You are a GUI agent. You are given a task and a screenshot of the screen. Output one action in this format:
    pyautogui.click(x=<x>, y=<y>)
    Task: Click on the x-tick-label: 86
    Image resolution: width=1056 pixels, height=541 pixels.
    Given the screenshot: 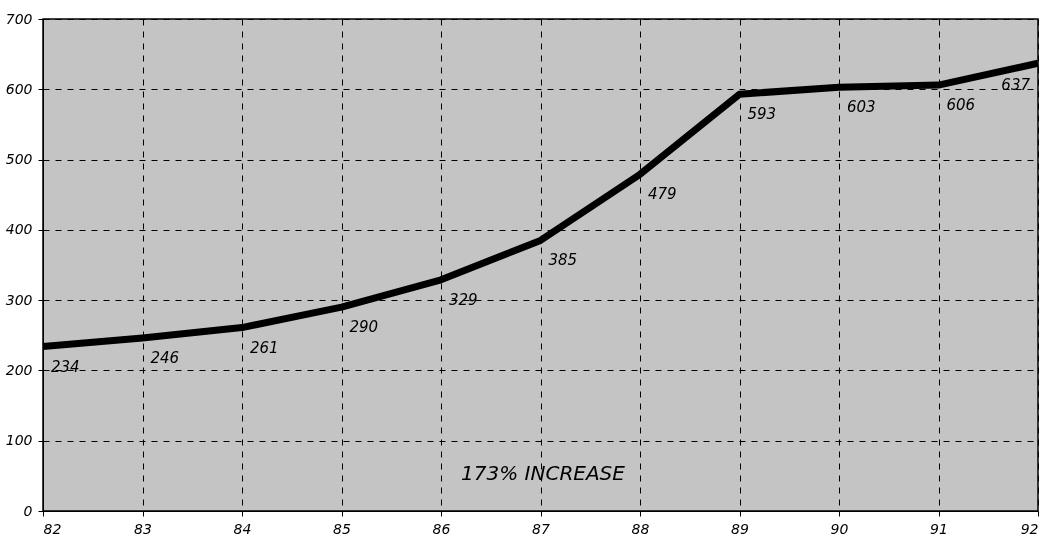 What is the action you would take?
    pyautogui.click(x=441, y=528)
    